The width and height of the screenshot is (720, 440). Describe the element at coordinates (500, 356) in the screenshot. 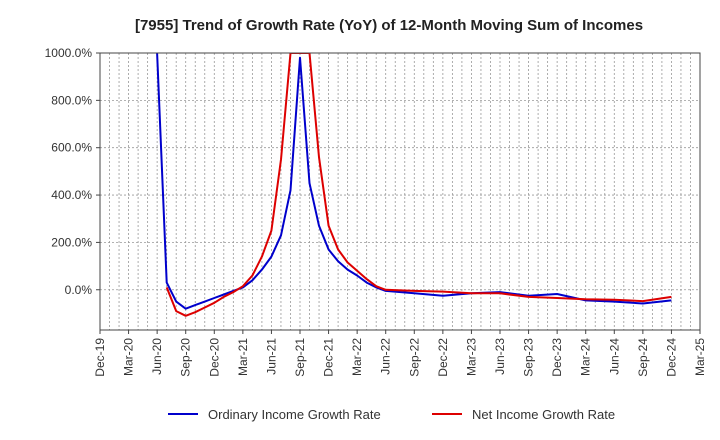

I see `x-tick-label: Jun-23` at that location.